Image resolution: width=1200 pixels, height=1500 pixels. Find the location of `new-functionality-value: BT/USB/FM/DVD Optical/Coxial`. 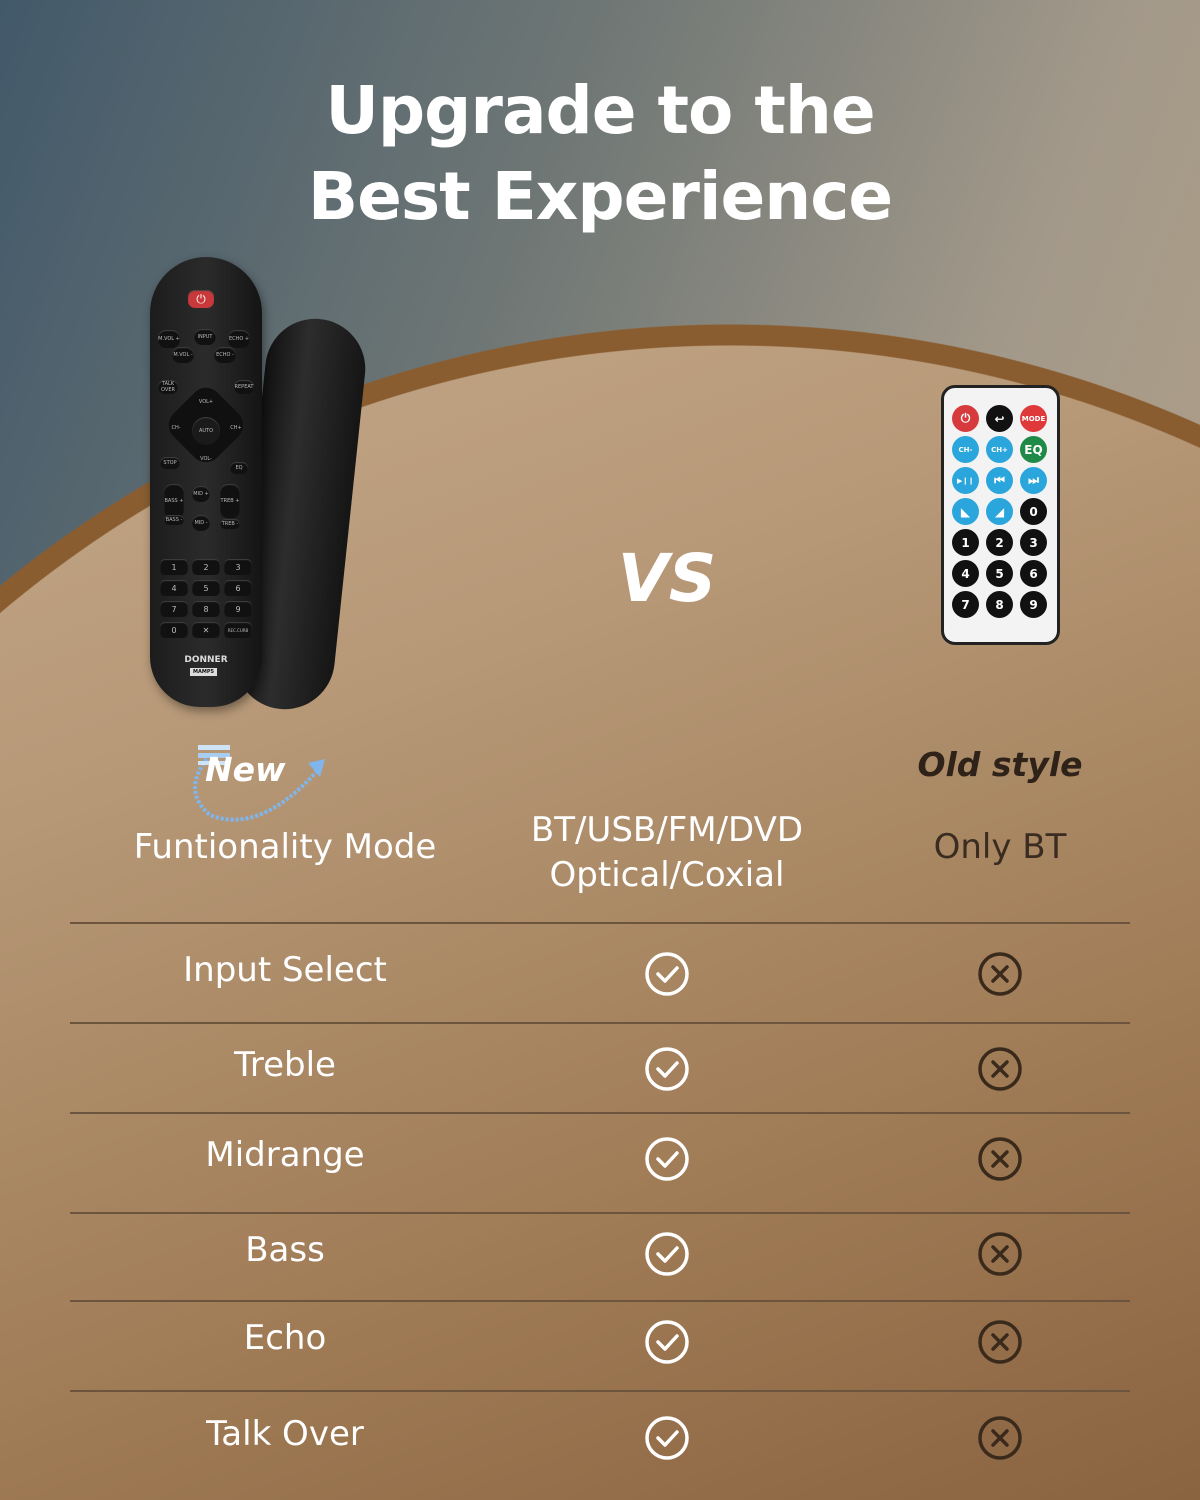

new-functionality-value: BT/USB/FM/DVD Optical/Coxial is located at coordinates (667, 853).